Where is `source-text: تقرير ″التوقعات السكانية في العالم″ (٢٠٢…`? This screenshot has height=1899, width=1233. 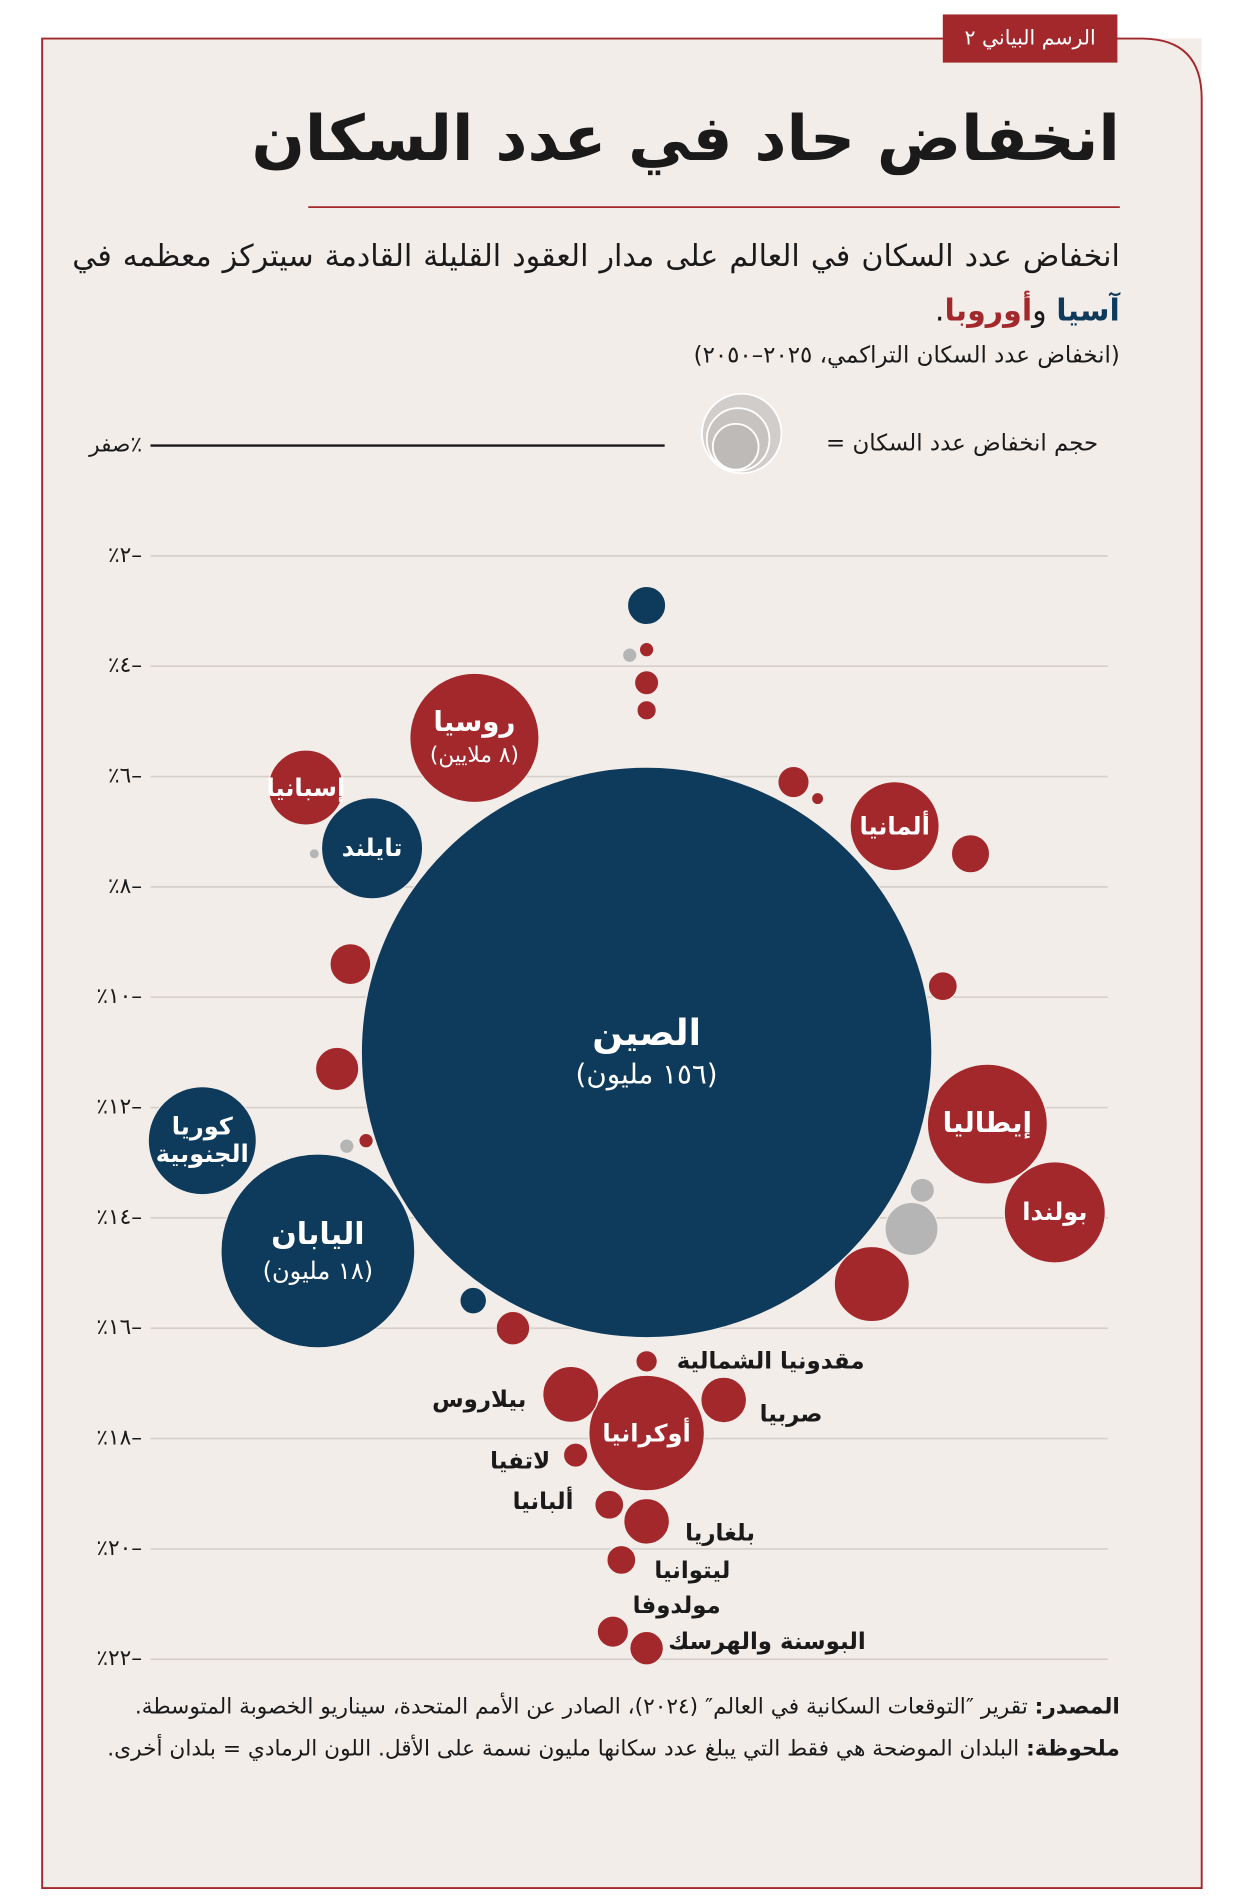
source-text: تقرير ″التوقعات السكانية في العالم″ (٢٠٢… is located at coordinates (581, 1707).